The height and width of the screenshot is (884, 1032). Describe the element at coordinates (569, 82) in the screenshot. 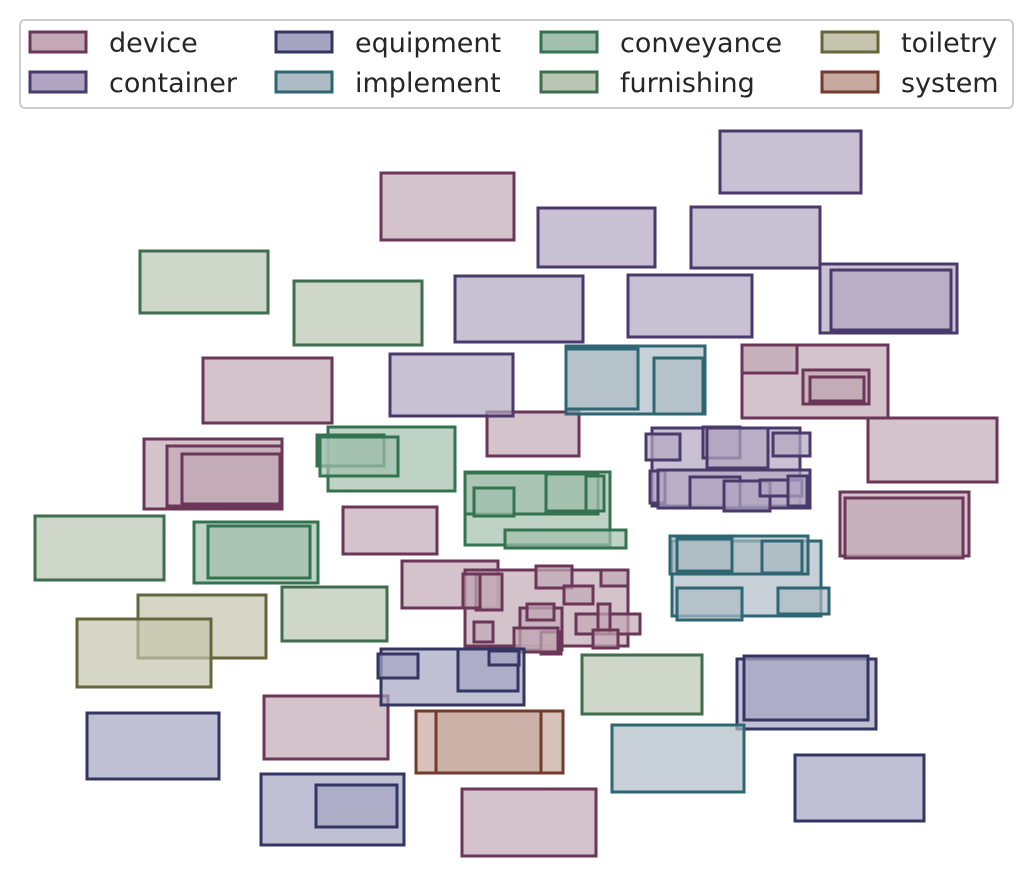

I see `legend-swatch-furnishing` at that location.